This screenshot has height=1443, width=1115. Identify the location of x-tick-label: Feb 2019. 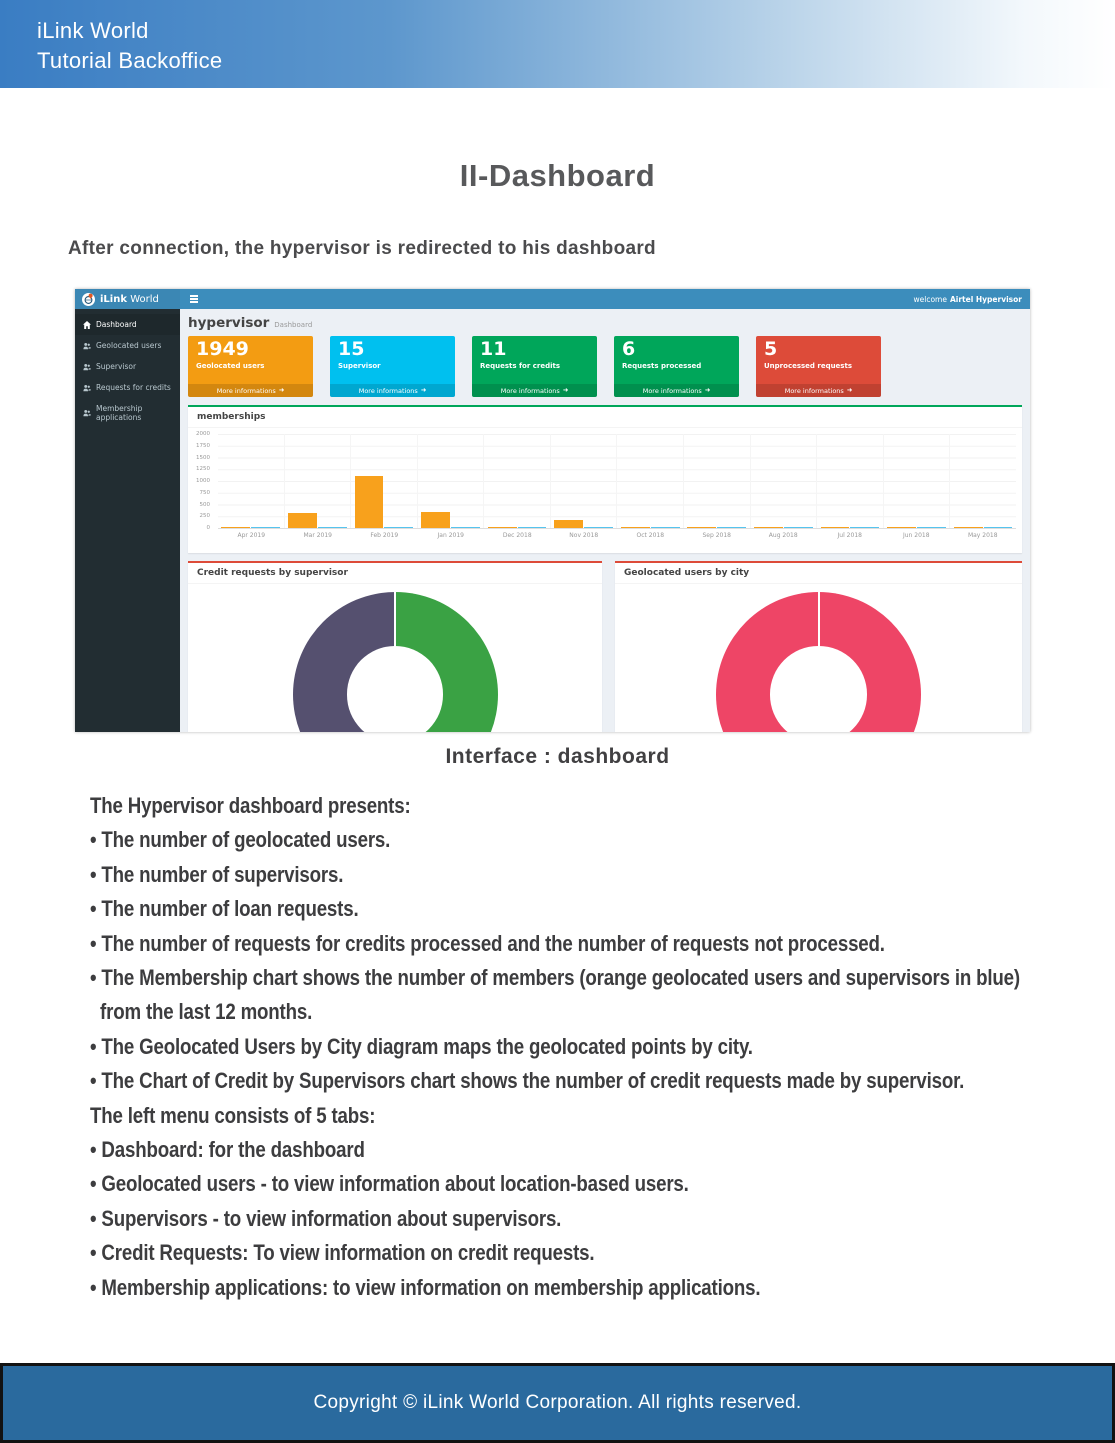
(384, 535).